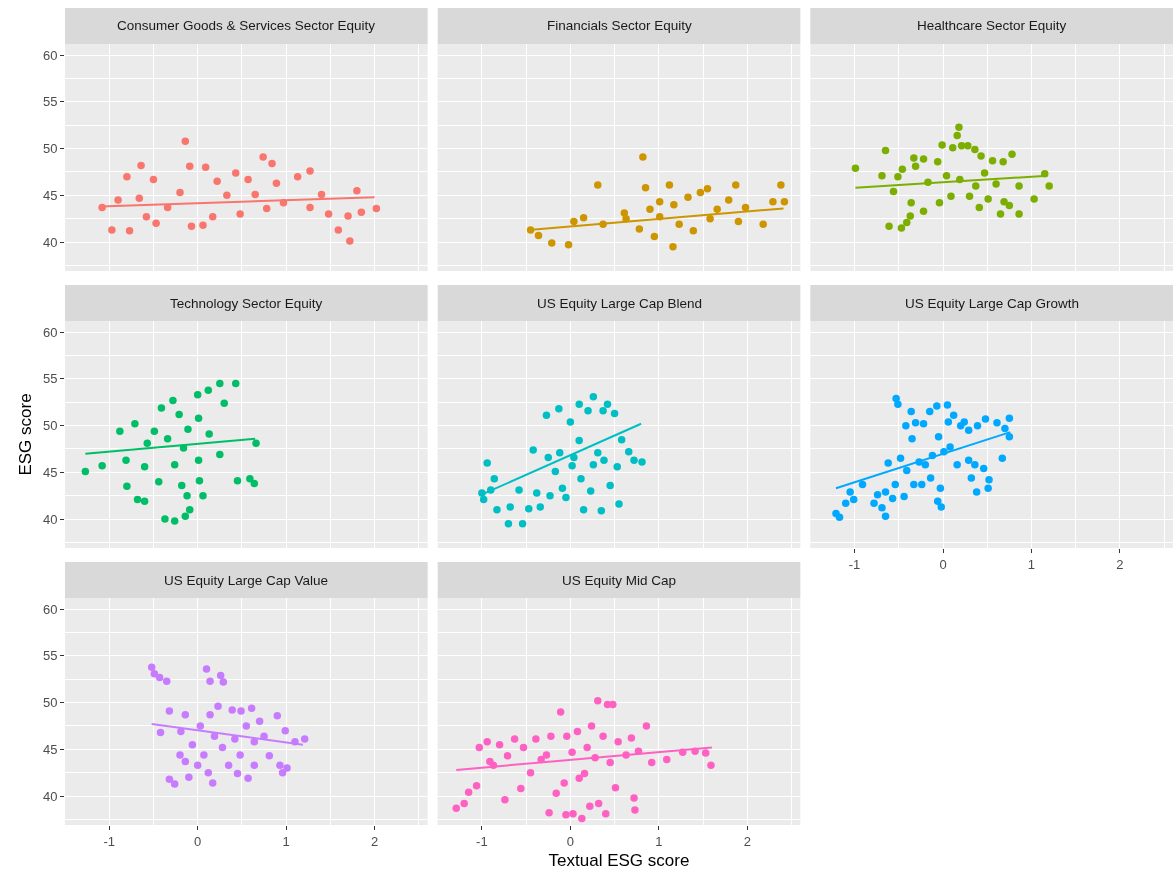 Image resolution: width=1175 pixels, height=883 pixels. What do you see at coordinates (619, 860) in the screenshot?
I see `x-axis-title: Textual ESG score` at bounding box center [619, 860].